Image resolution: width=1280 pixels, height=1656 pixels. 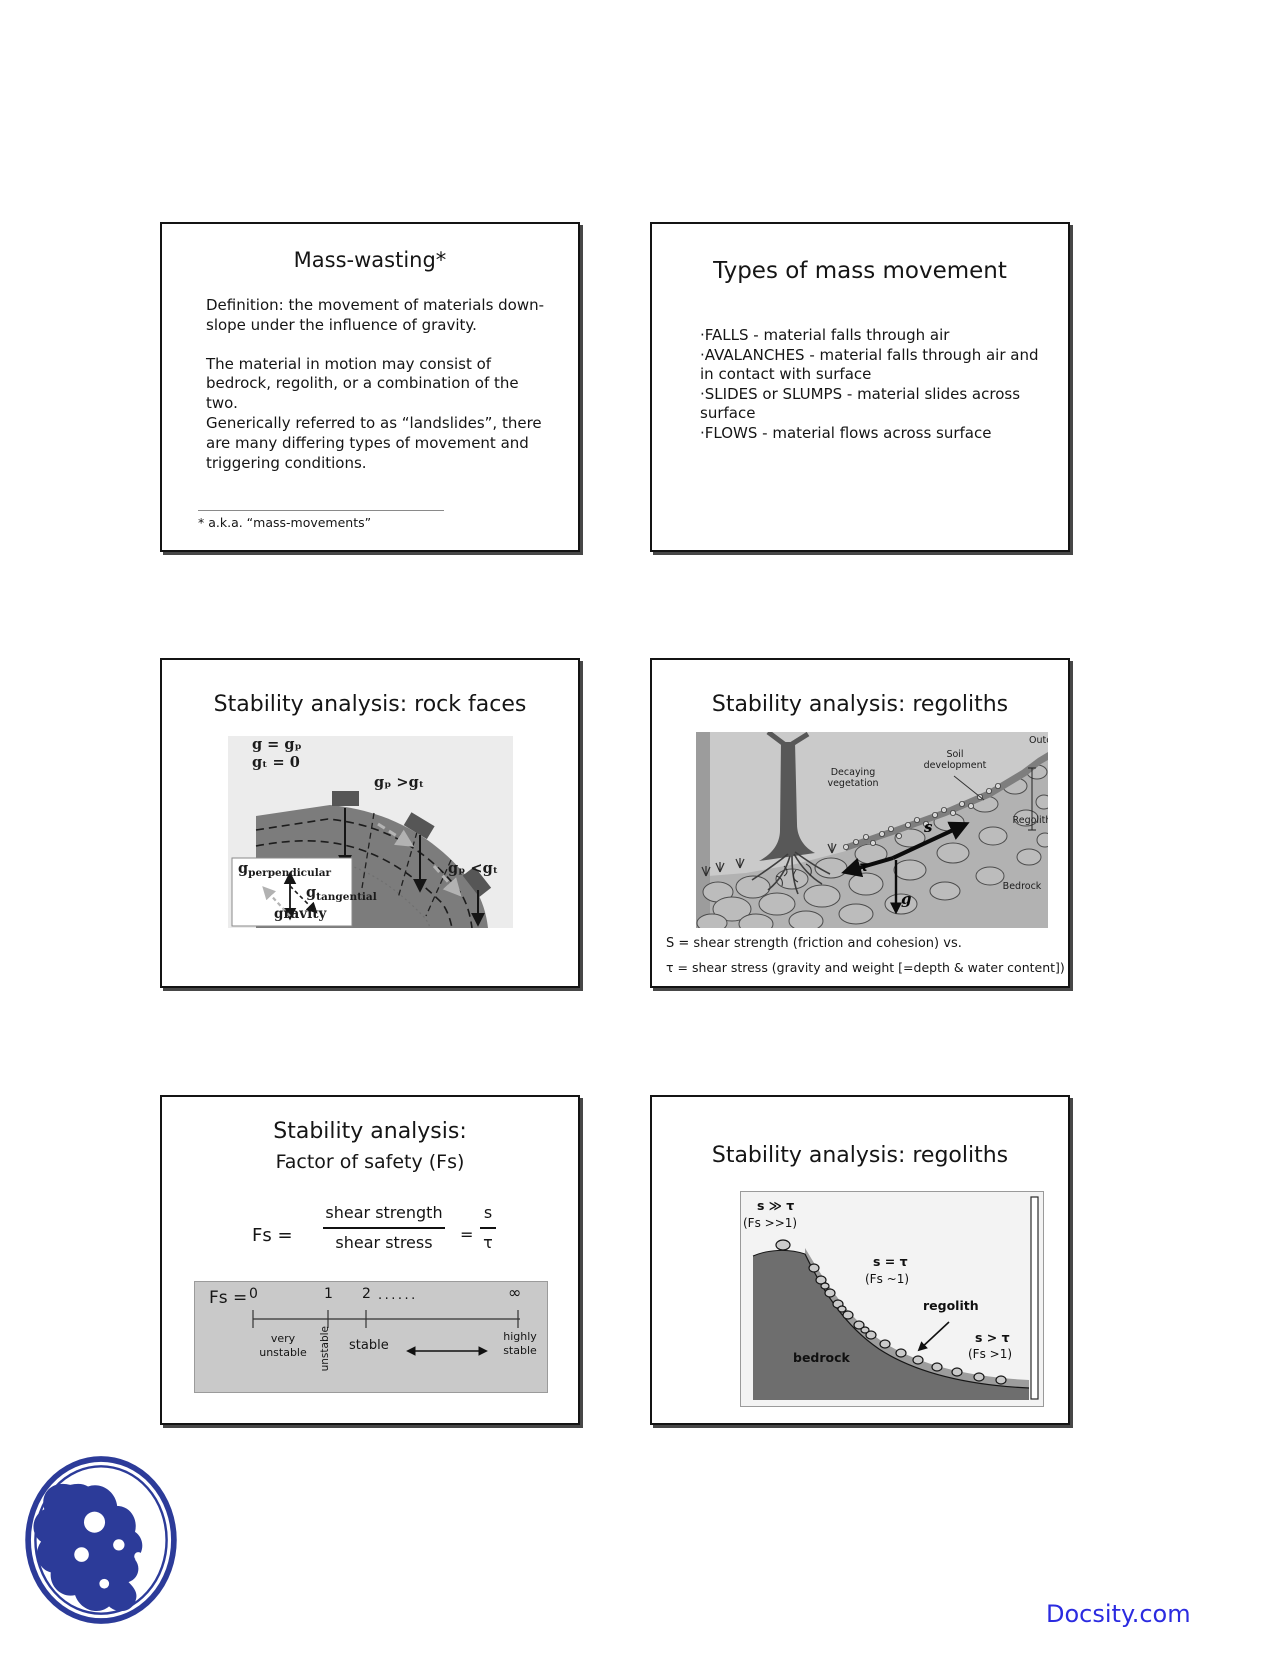 I want to click on stable-range-arrow, so click(x=447, y=1351).